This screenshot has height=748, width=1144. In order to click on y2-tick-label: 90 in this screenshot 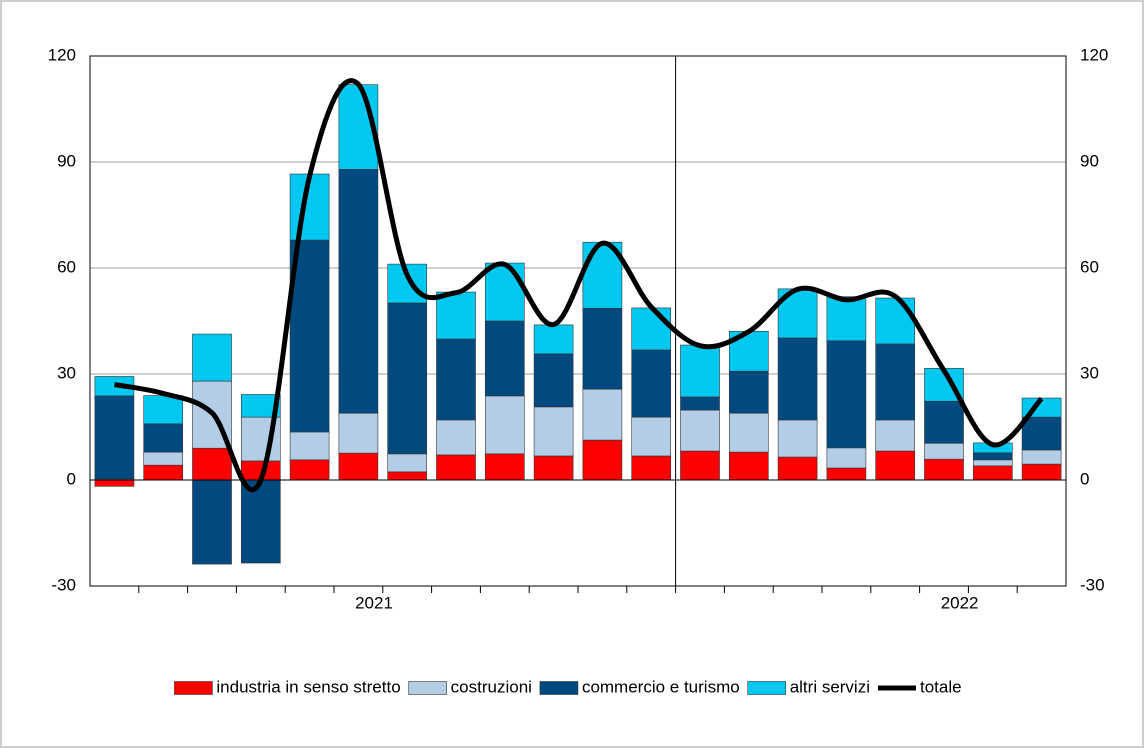, I will do `click(1089, 160)`.